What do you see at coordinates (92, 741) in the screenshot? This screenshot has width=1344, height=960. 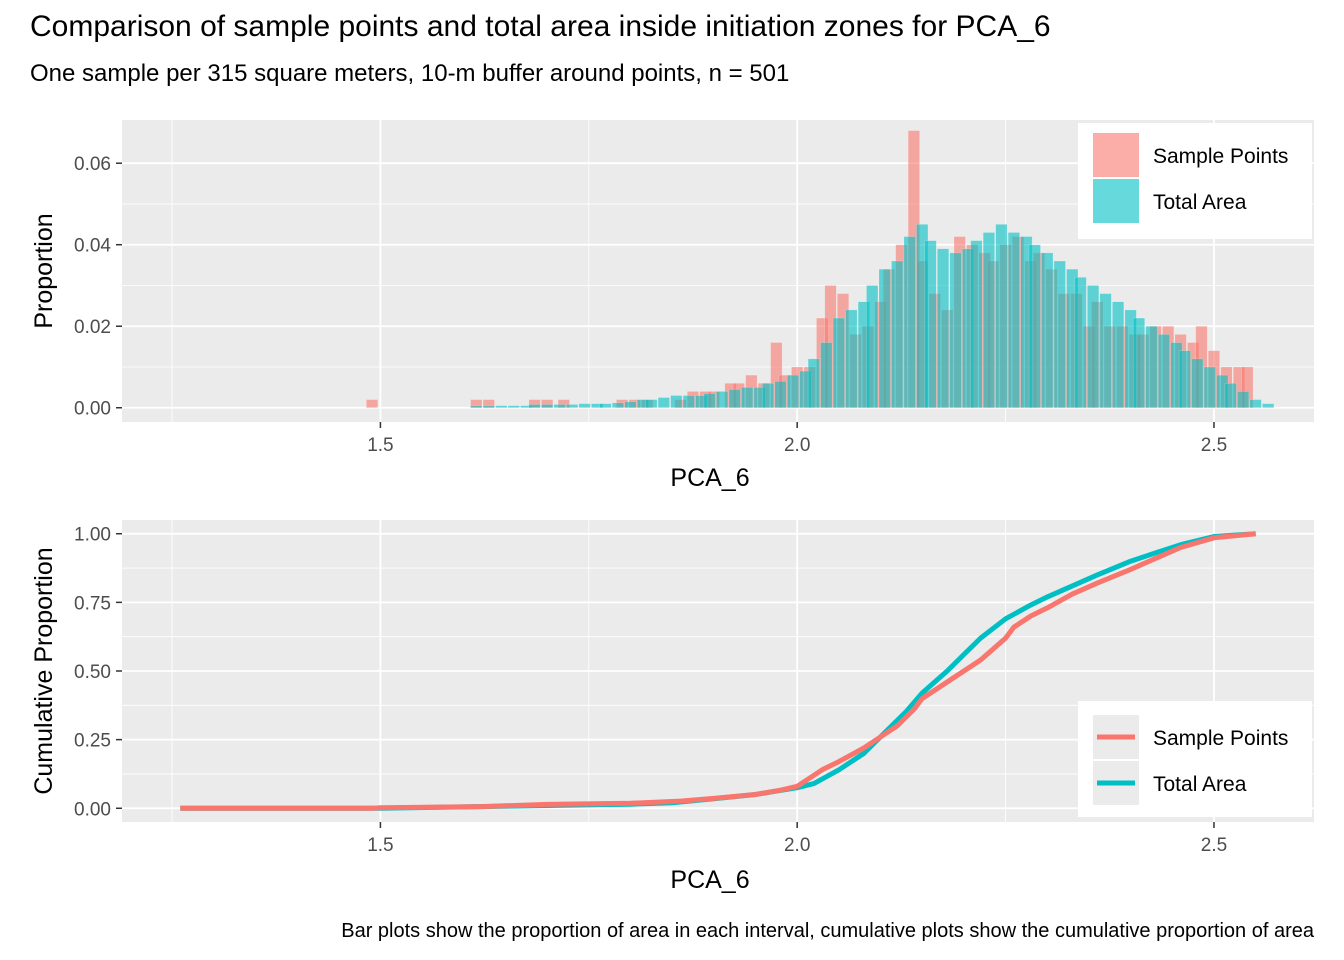 I see `y-tick-label: 0.25` at bounding box center [92, 741].